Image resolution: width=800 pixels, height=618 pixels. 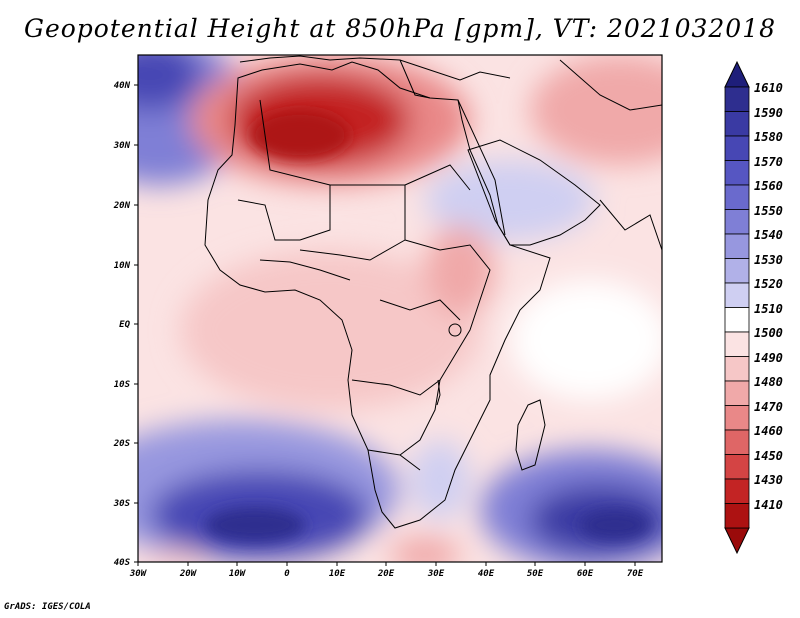 What do you see at coordinates (122, 563) in the screenshot?
I see `lat-label: 40S` at bounding box center [122, 563].